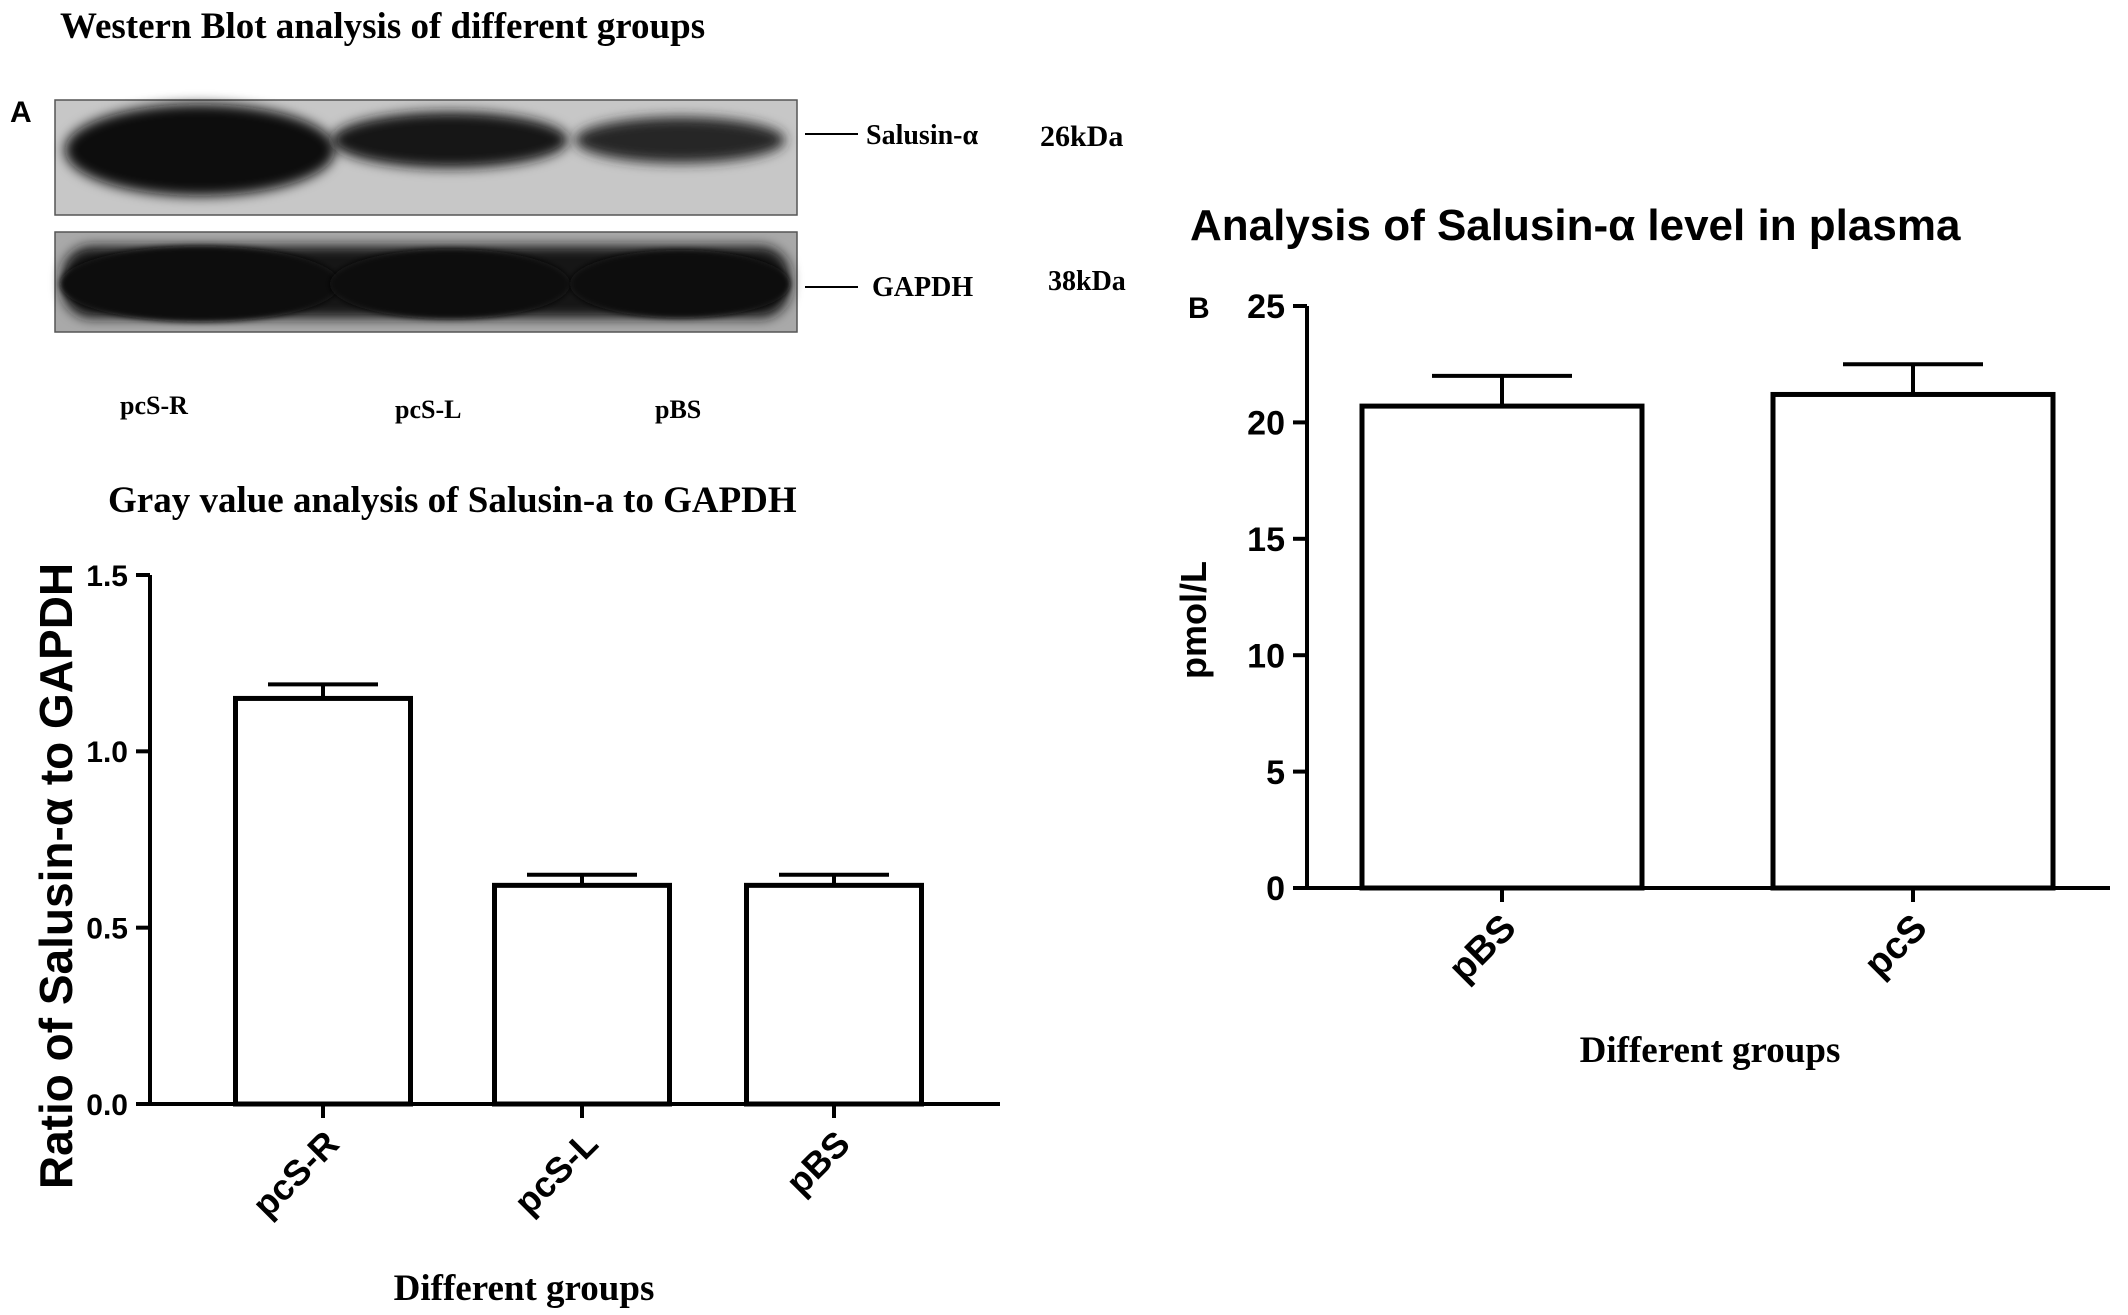 The width and height of the screenshot is (2128, 1315). Describe the element at coordinates (1081, 136) in the screenshot. I see `salusin-band-size: 26kDa` at that location.